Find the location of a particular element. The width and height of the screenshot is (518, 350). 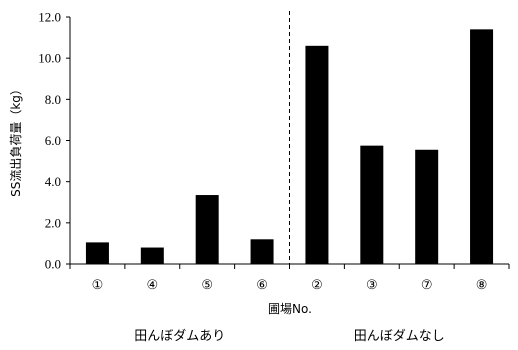

group-label: 田んぼダムなし is located at coordinates (399, 336).